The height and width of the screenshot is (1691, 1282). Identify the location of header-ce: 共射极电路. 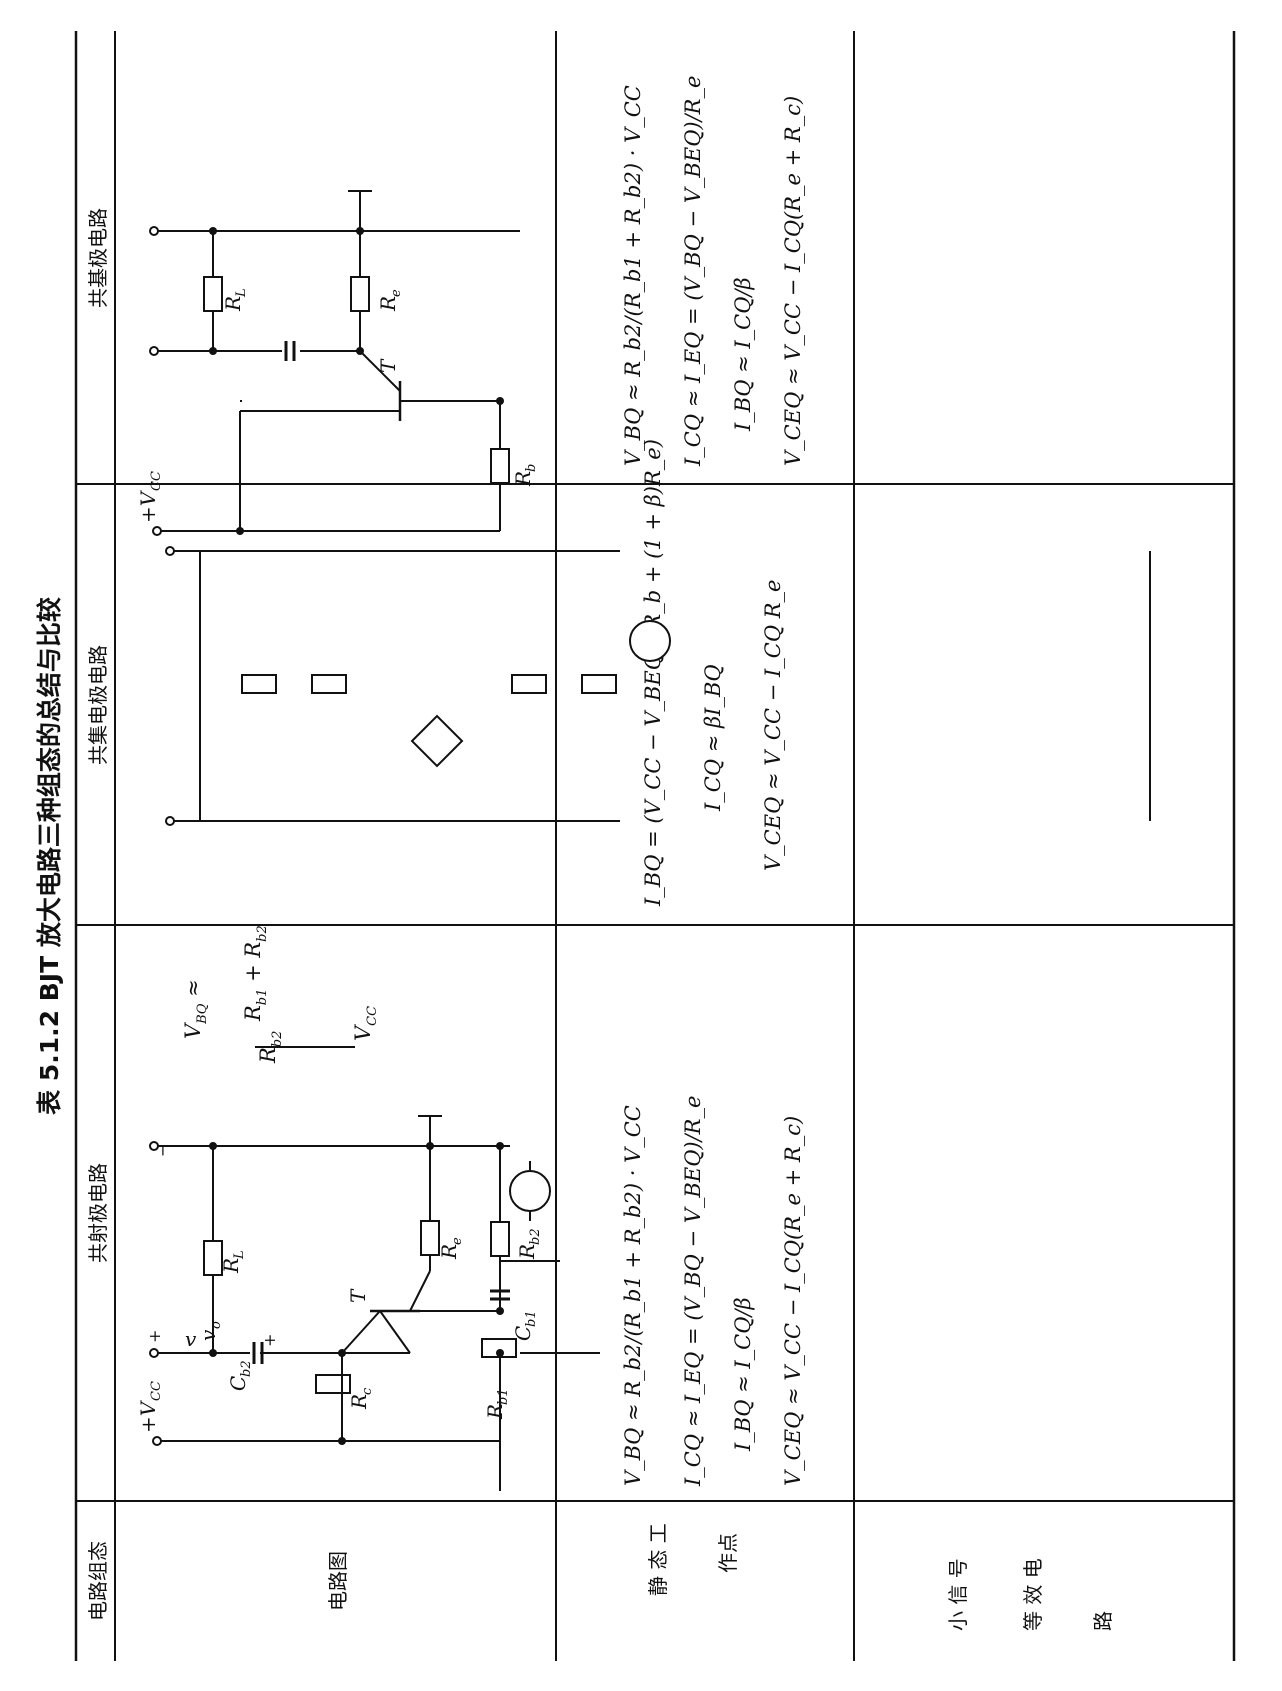
(98, 1213).